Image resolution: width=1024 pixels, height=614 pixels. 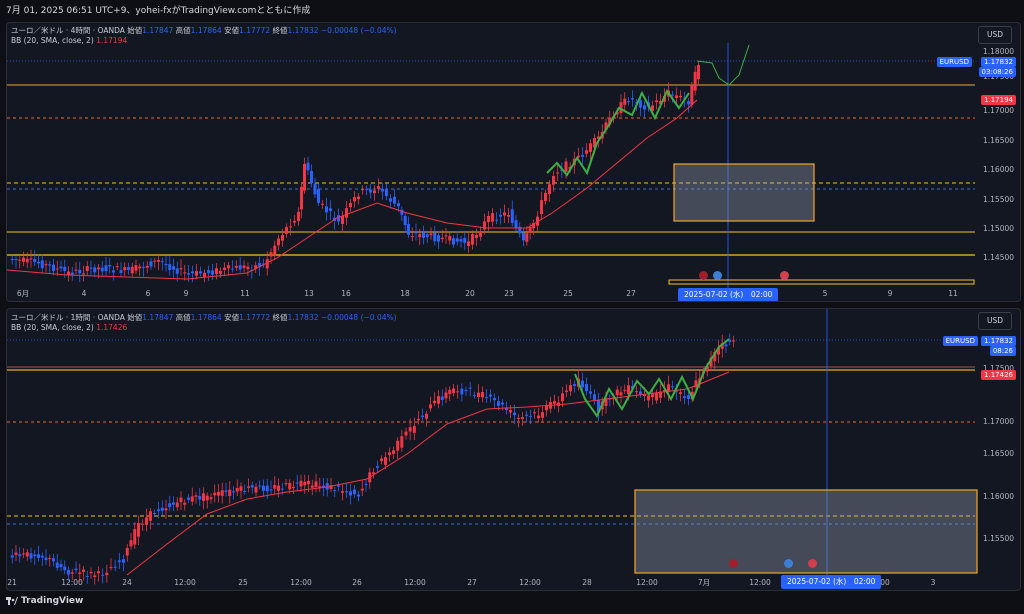 I want to click on legend-high: 1.17864, so click(x=206, y=317).